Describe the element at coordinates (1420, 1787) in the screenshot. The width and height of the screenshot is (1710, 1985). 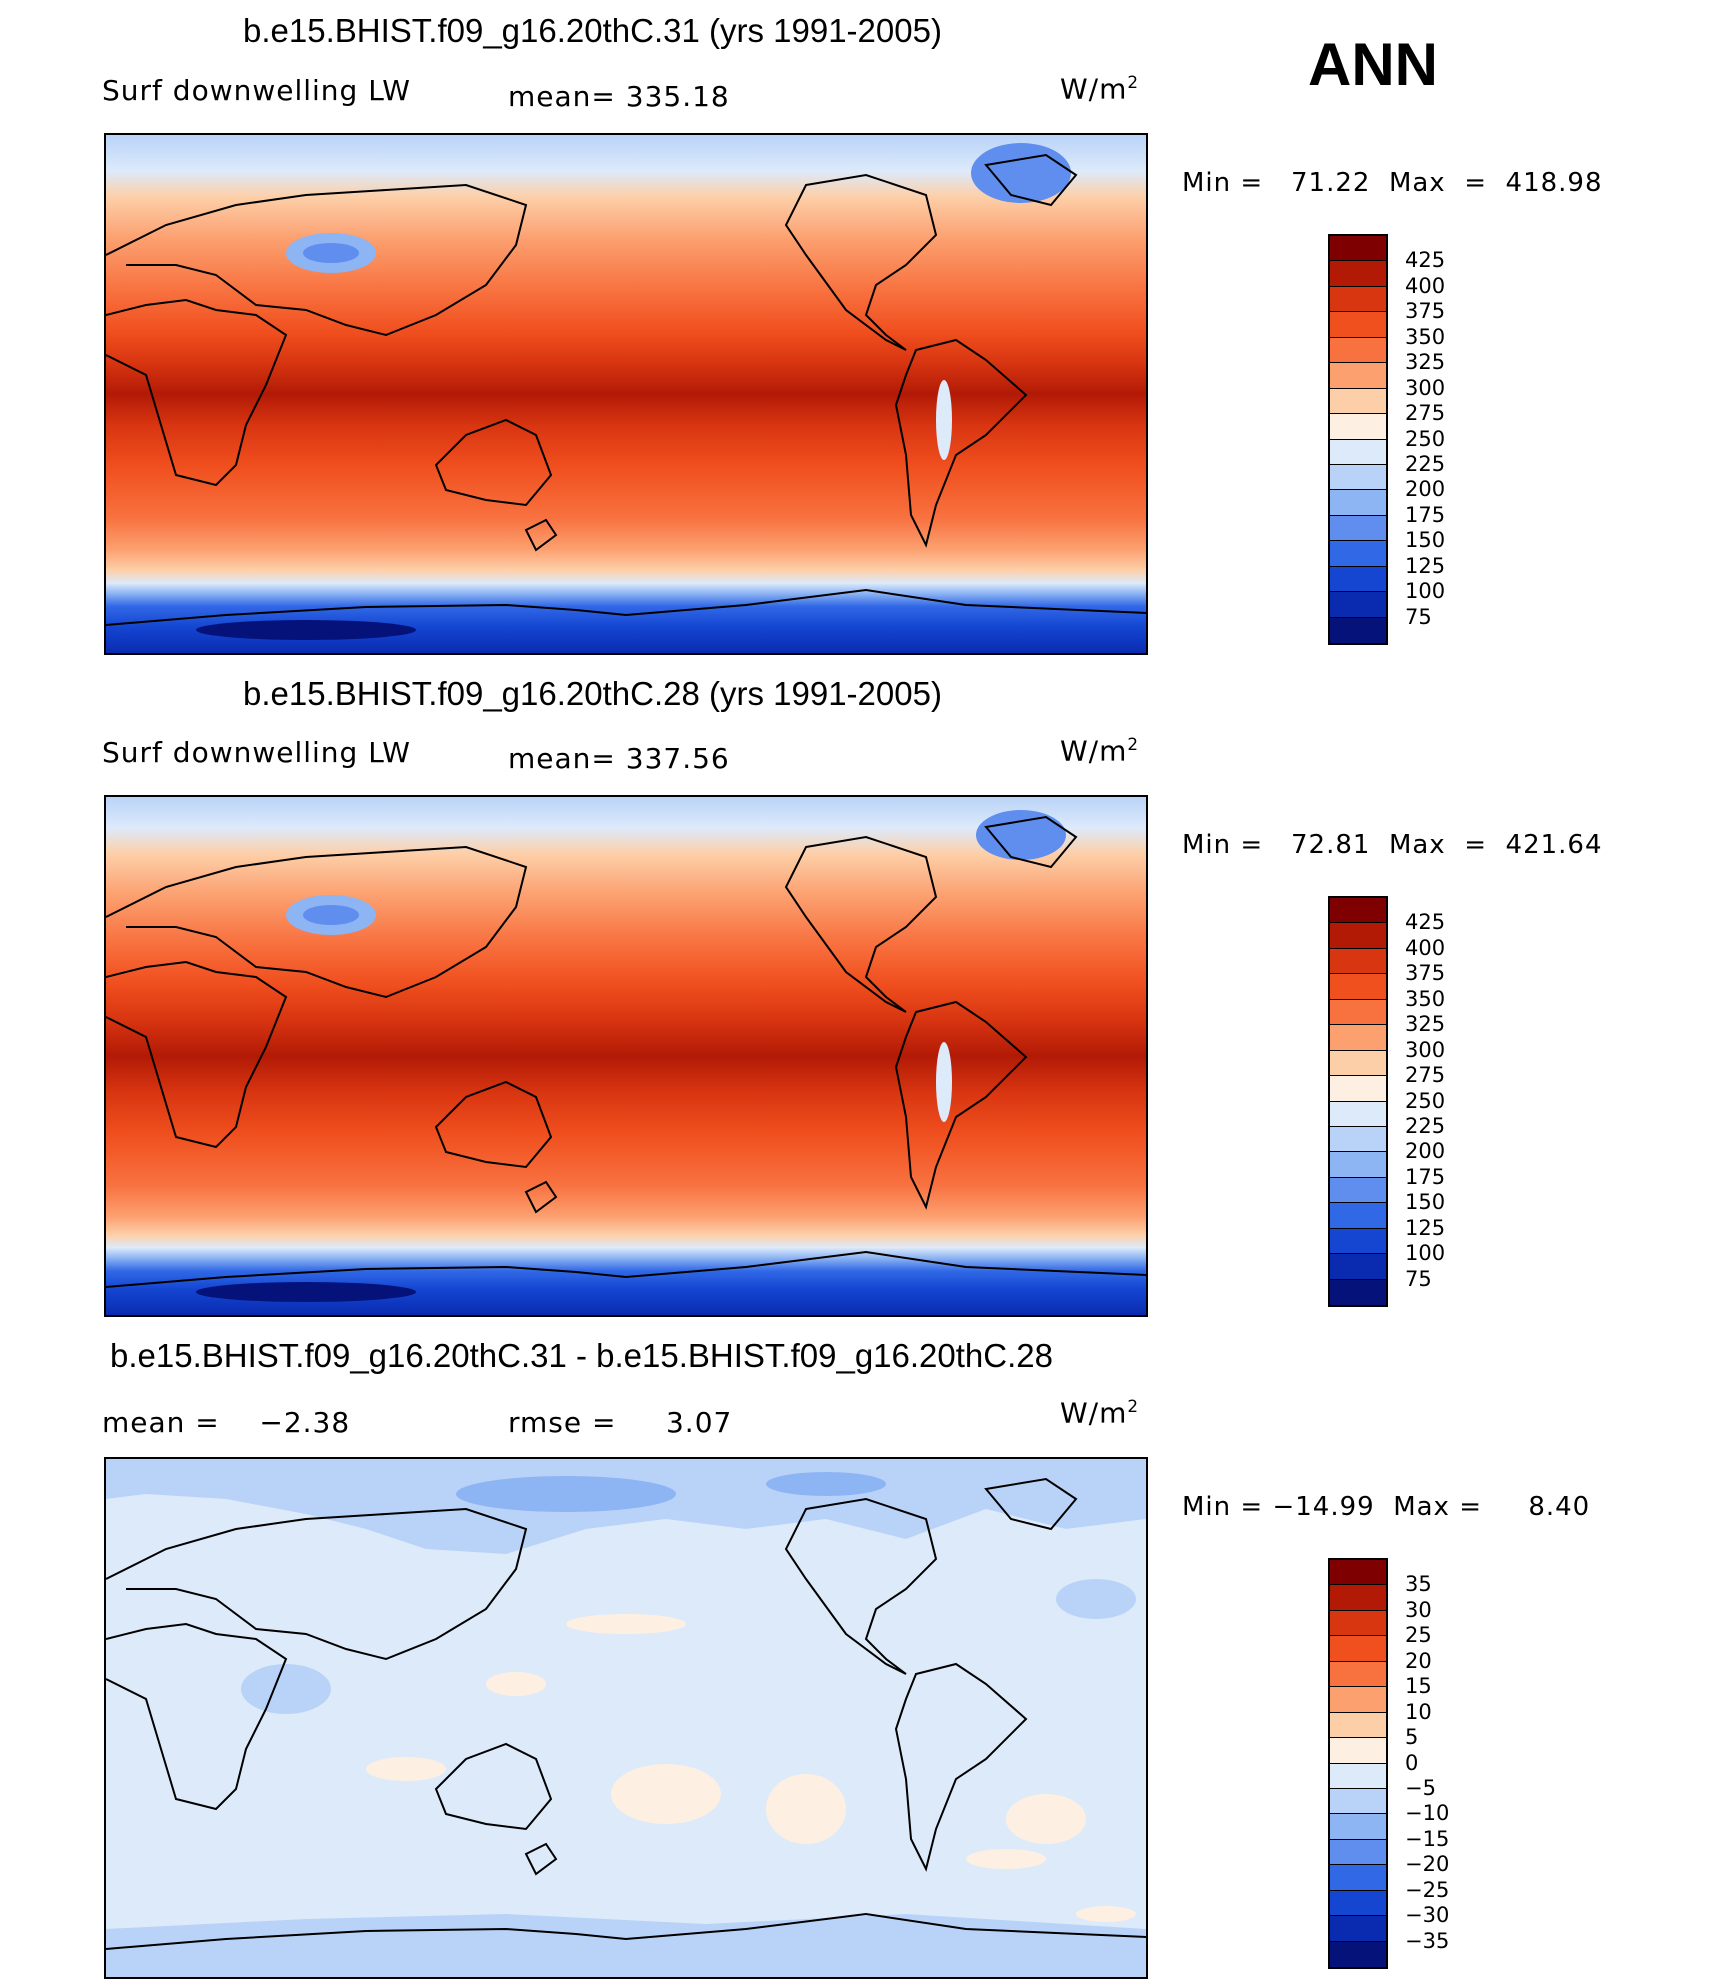
I see `colorbar-label: −5` at that location.